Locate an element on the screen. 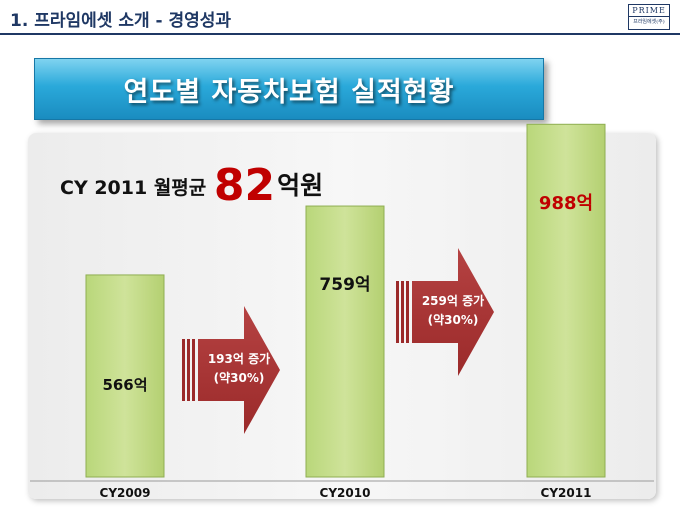  subtitle-suffix: 억원 is located at coordinates (300, 185).